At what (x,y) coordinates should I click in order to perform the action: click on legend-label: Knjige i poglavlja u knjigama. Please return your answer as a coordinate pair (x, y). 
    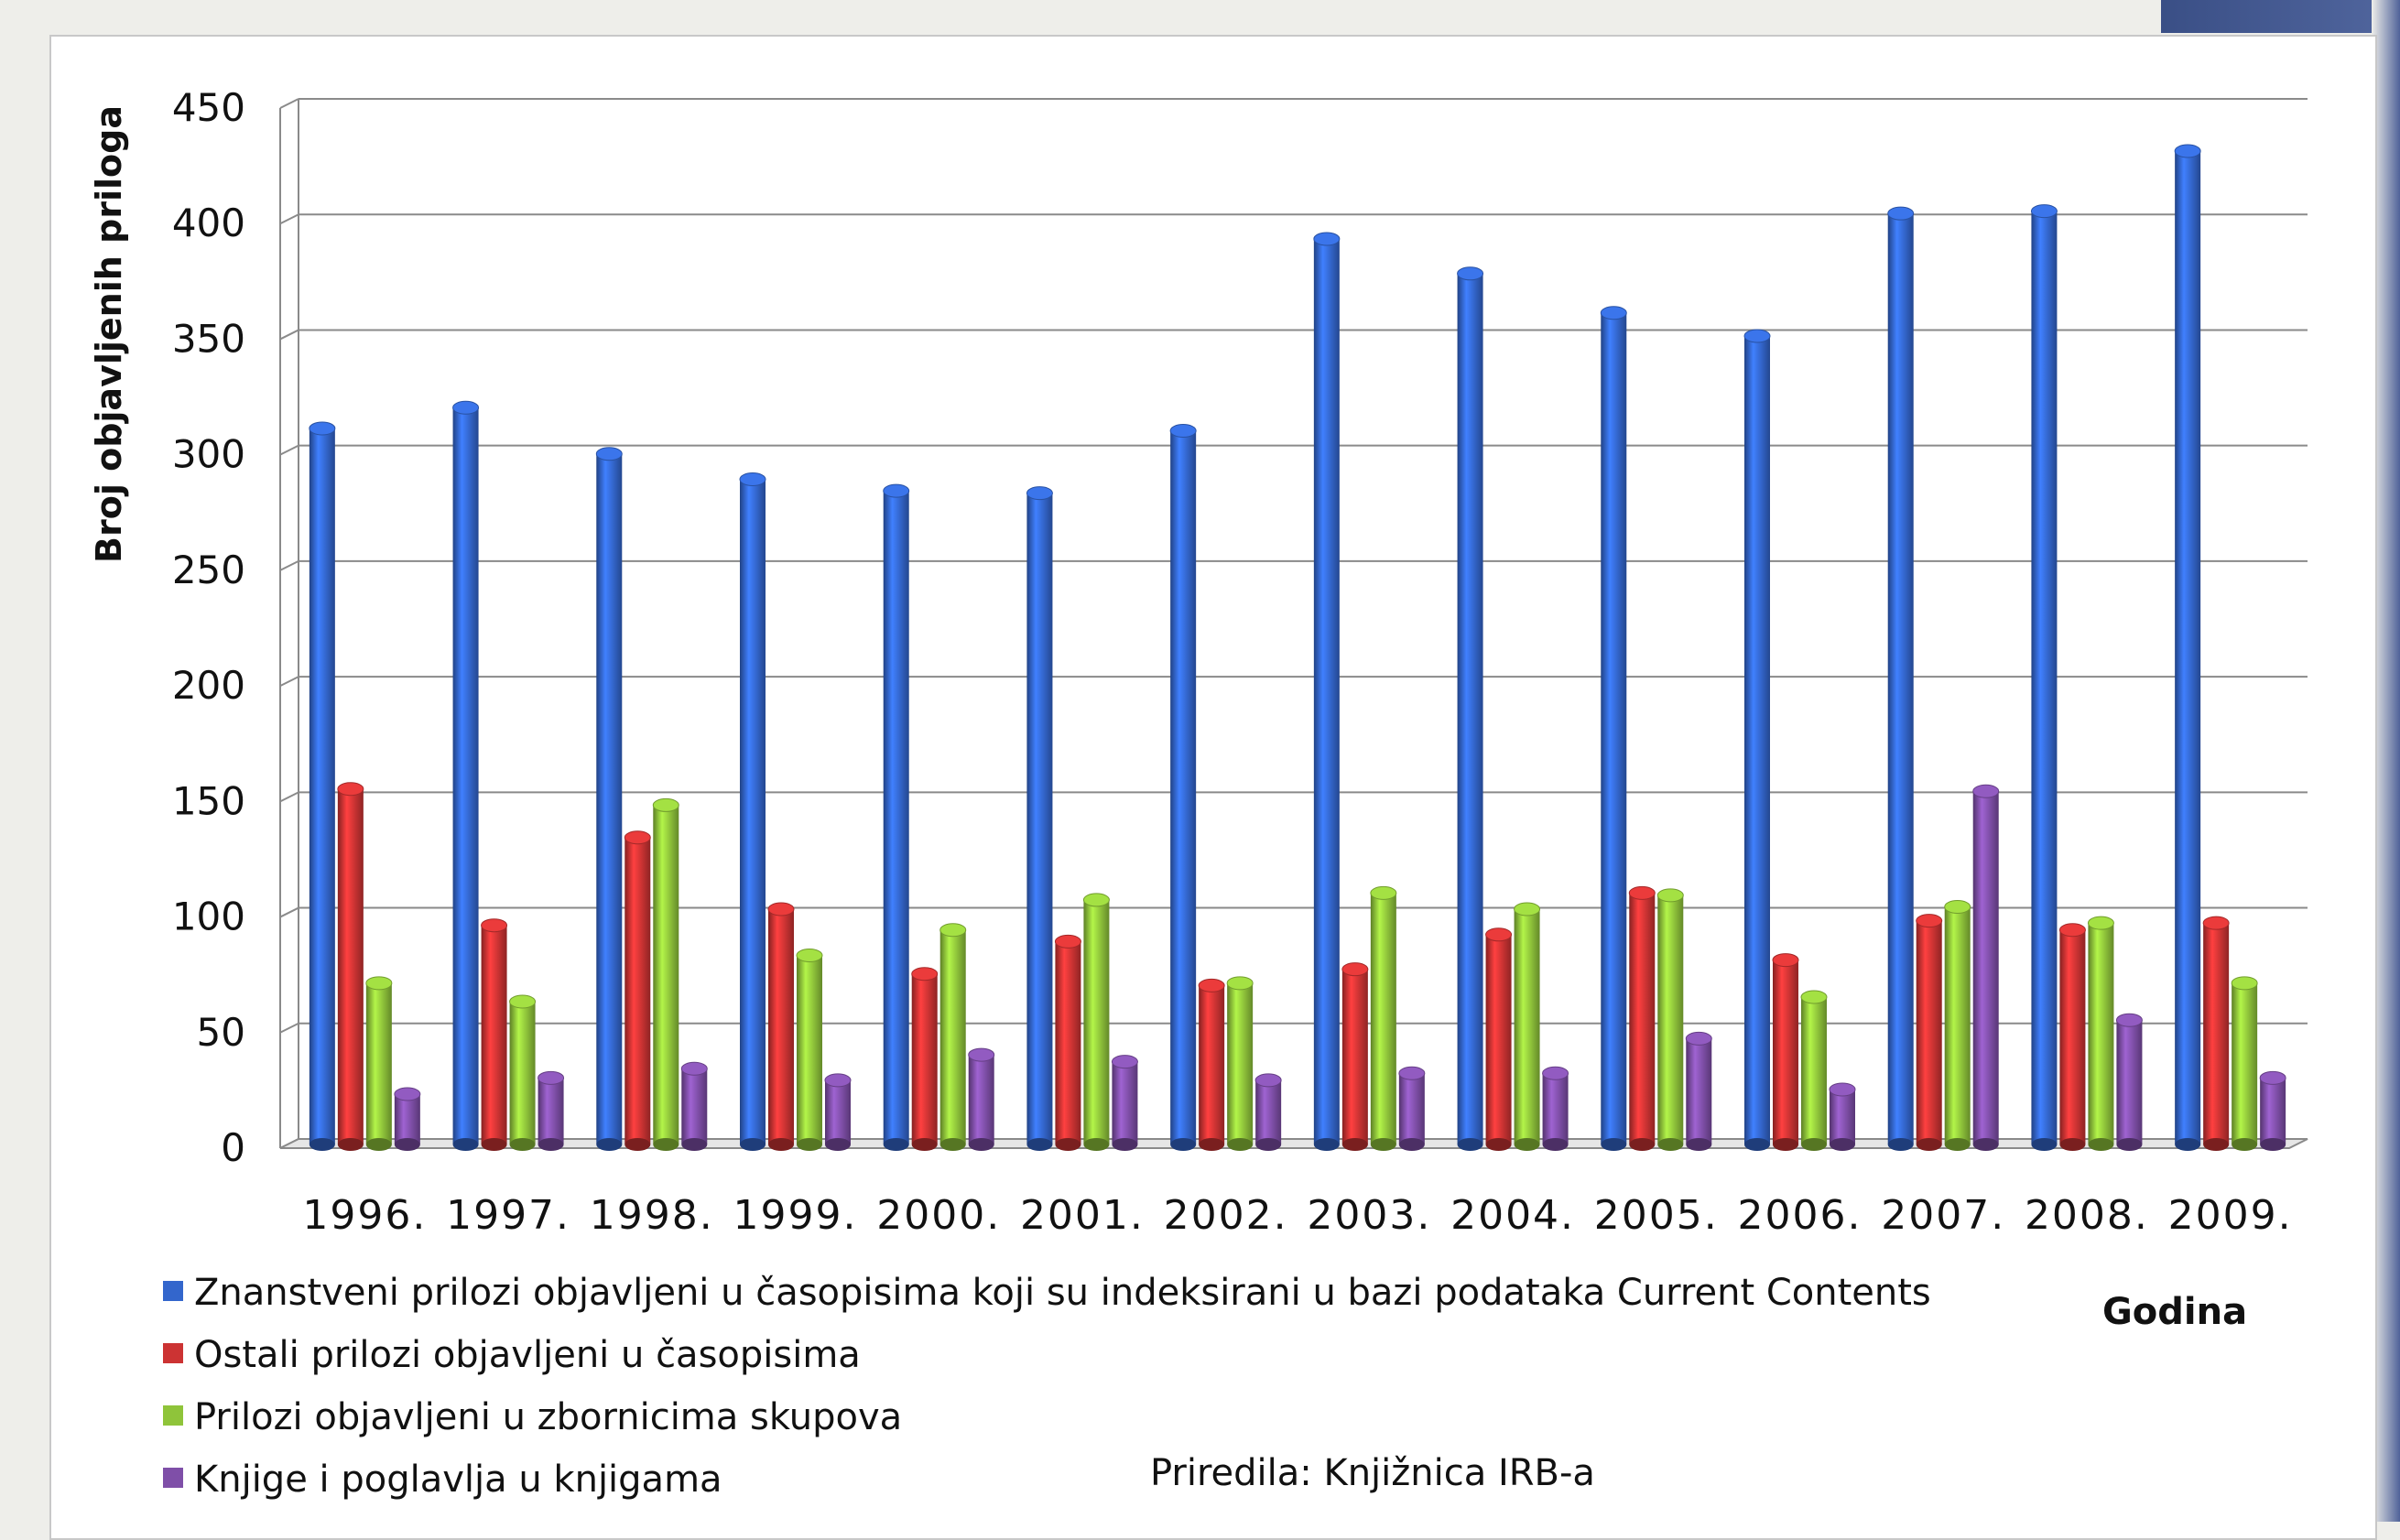
    Looking at the image, I should click on (458, 1480).